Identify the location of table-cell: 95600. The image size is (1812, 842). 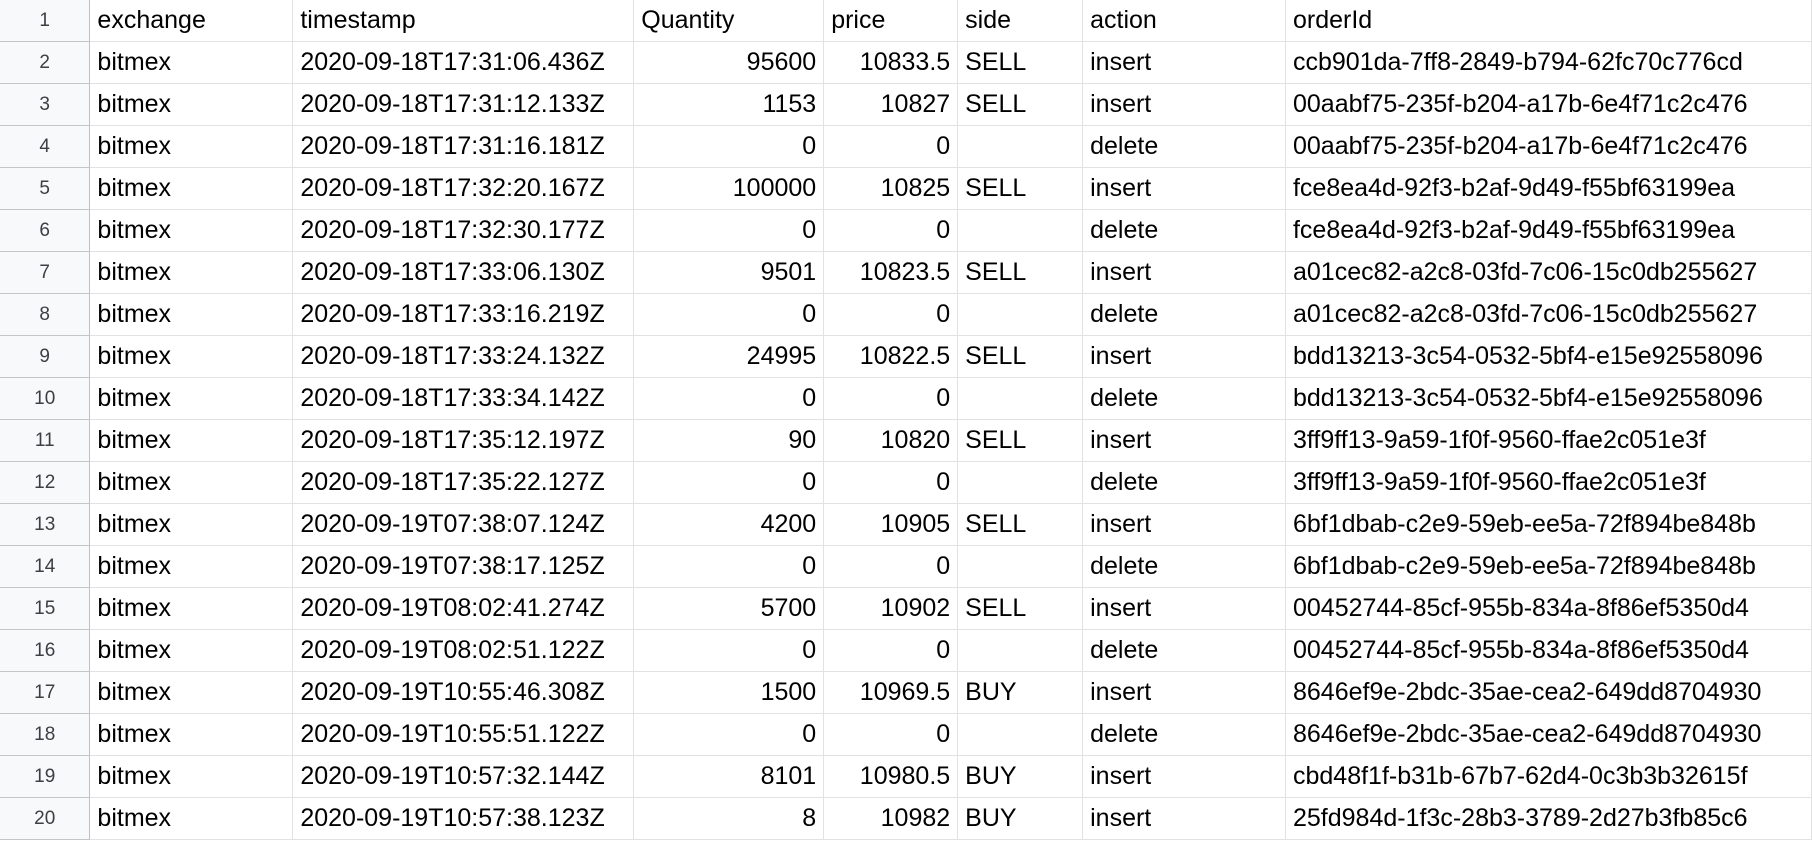
(729, 62).